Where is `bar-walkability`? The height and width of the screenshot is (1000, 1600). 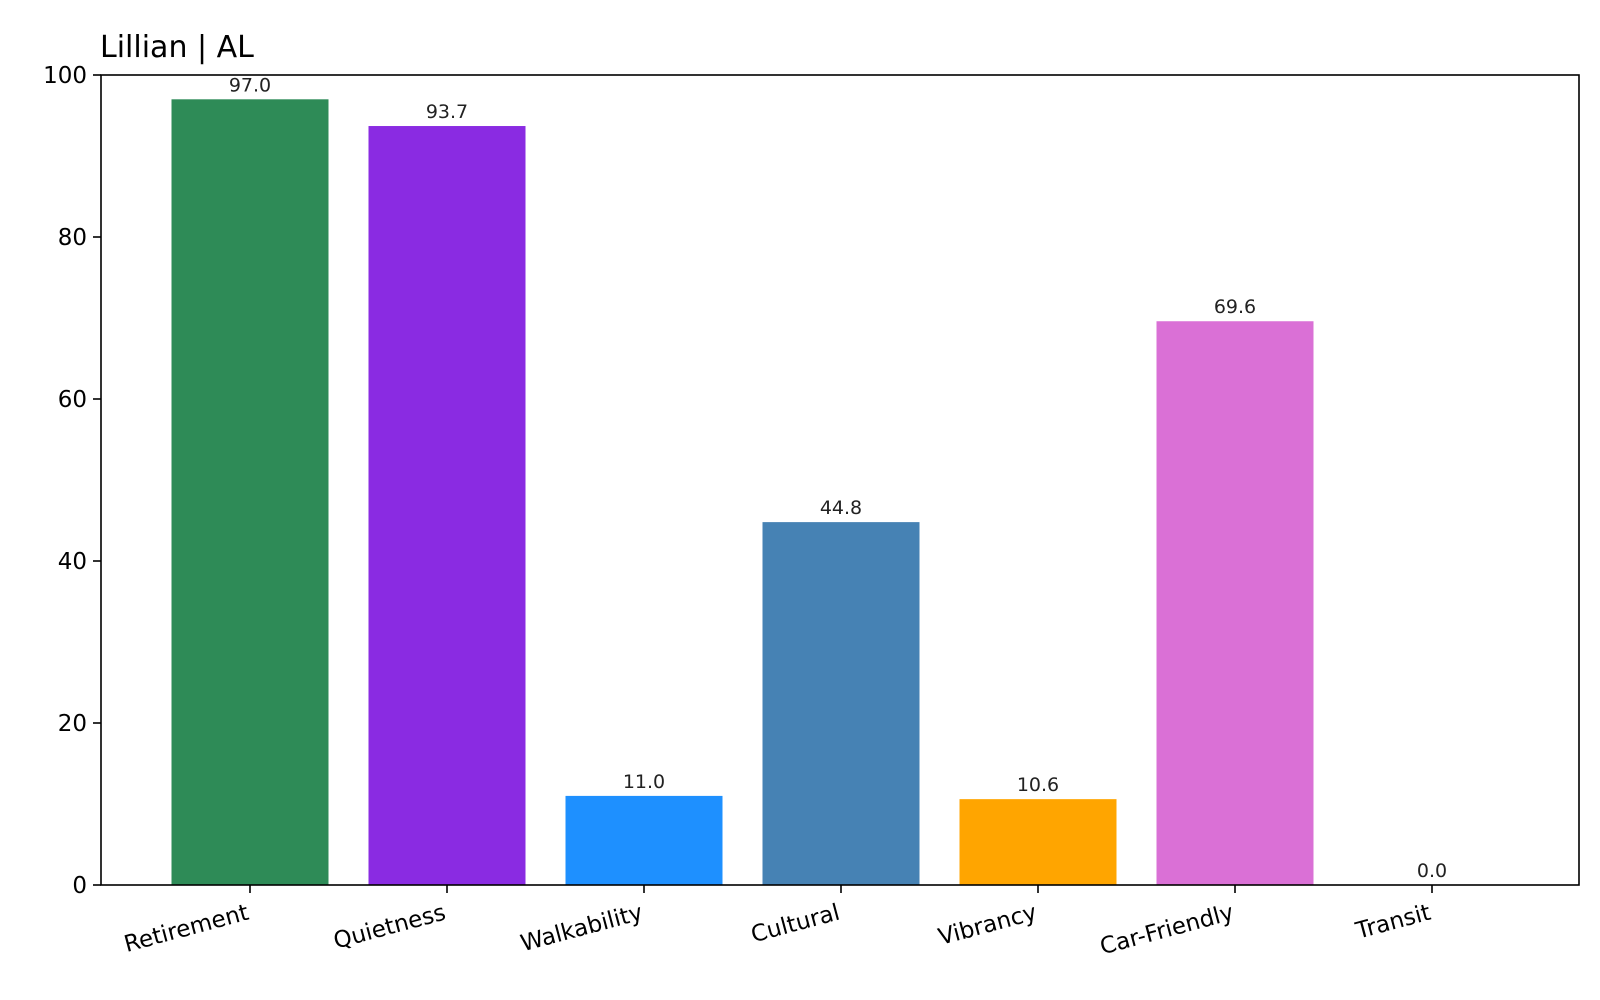
bar-walkability is located at coordinates (644, 840).